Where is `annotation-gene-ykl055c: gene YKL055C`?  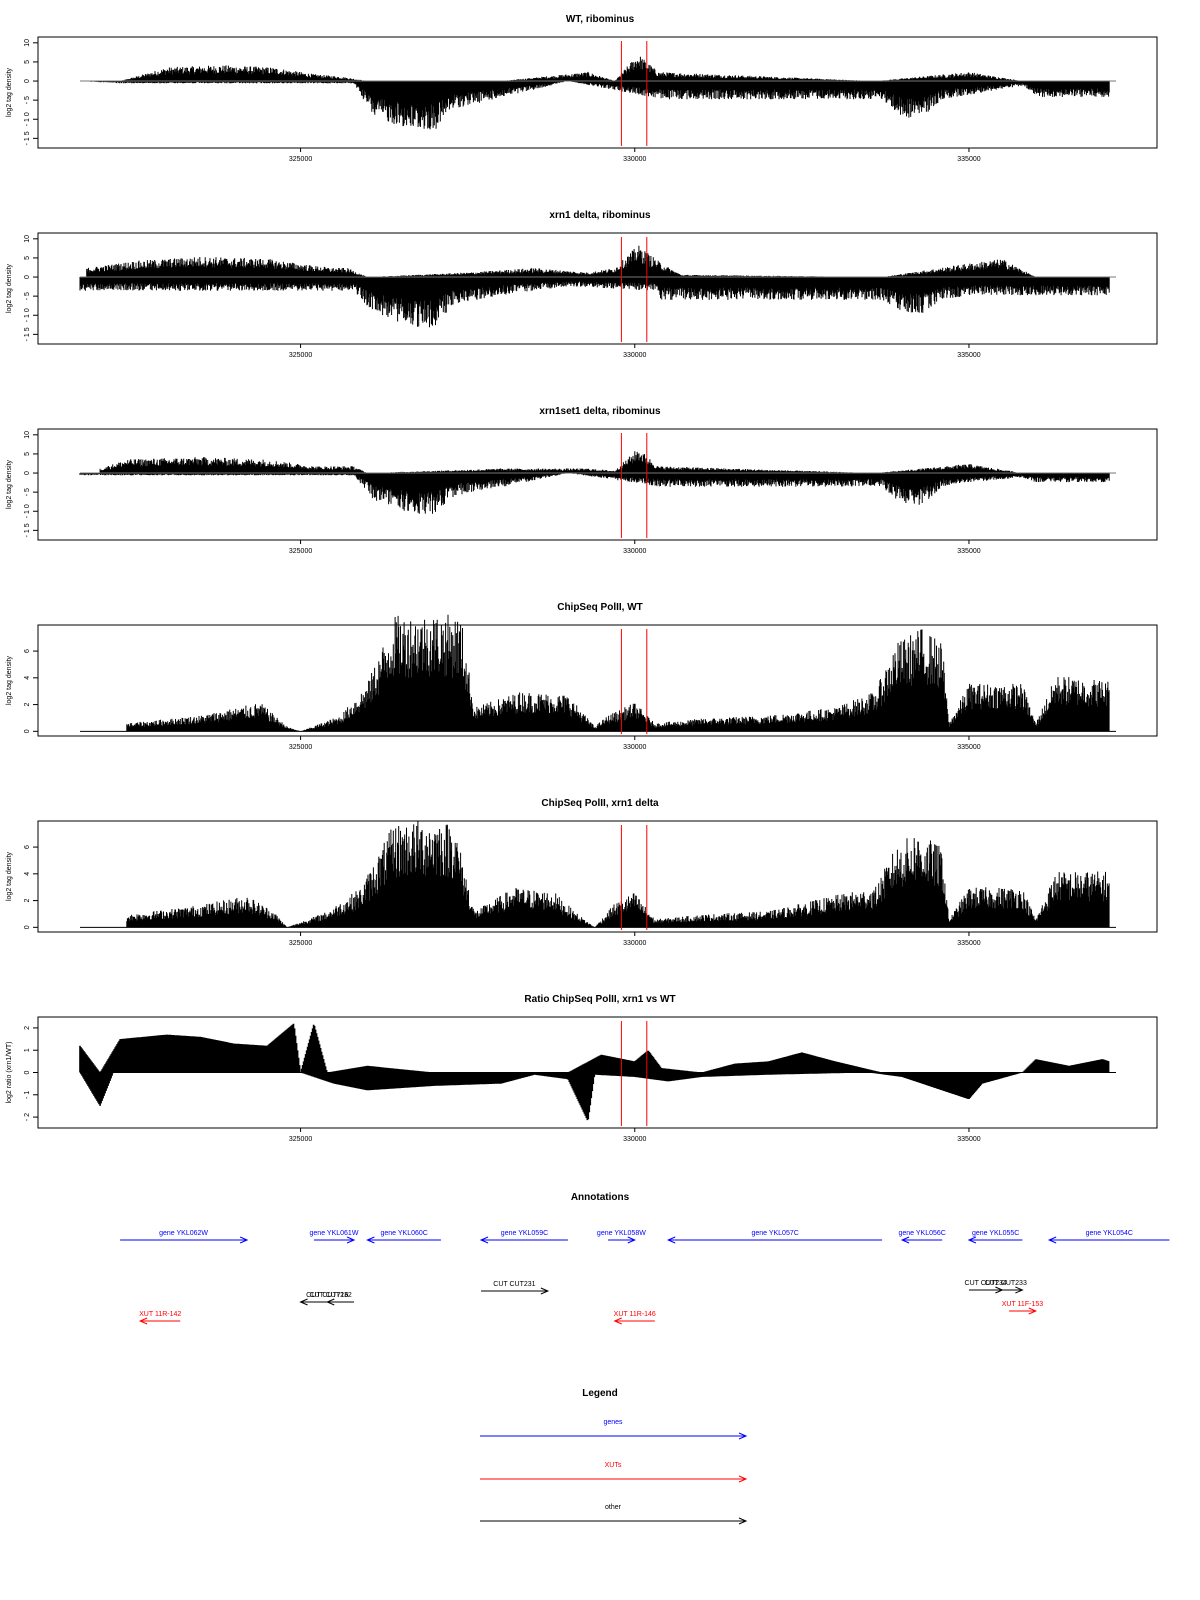 annotation-gene-ykl055c: gene YKL055C is located at coordinates (995, 1237).